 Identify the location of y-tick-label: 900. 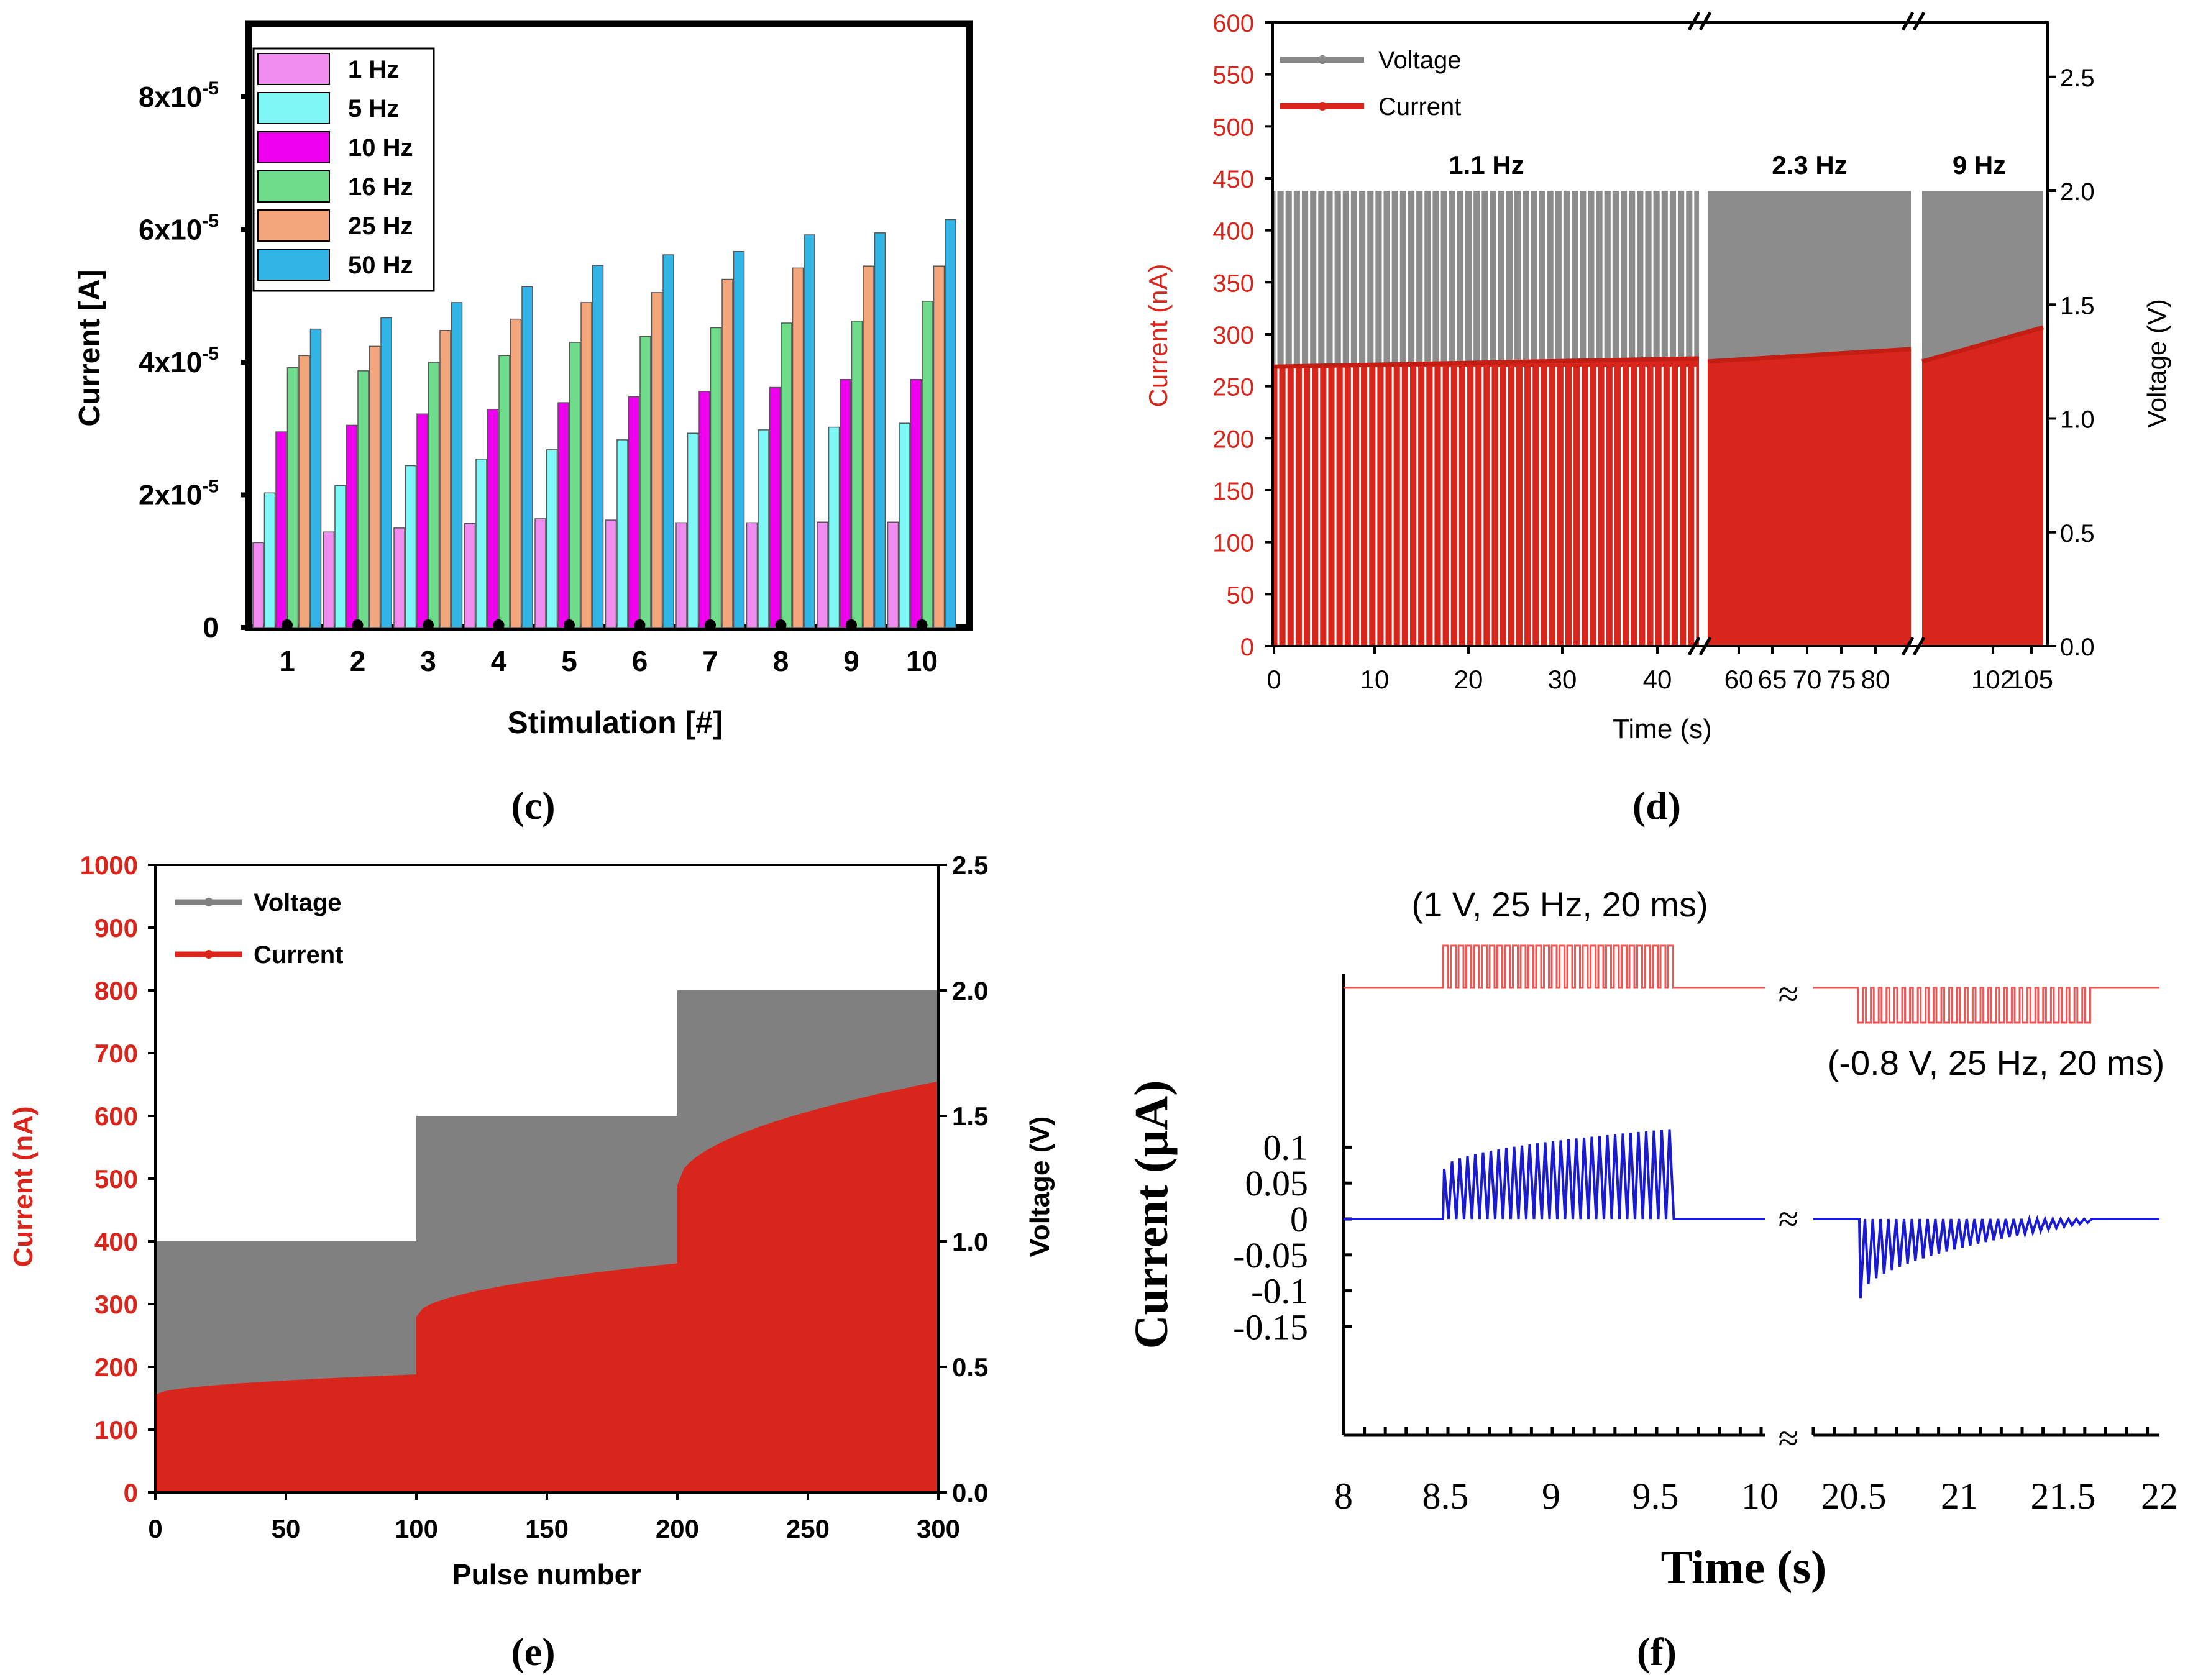
(116, 928).